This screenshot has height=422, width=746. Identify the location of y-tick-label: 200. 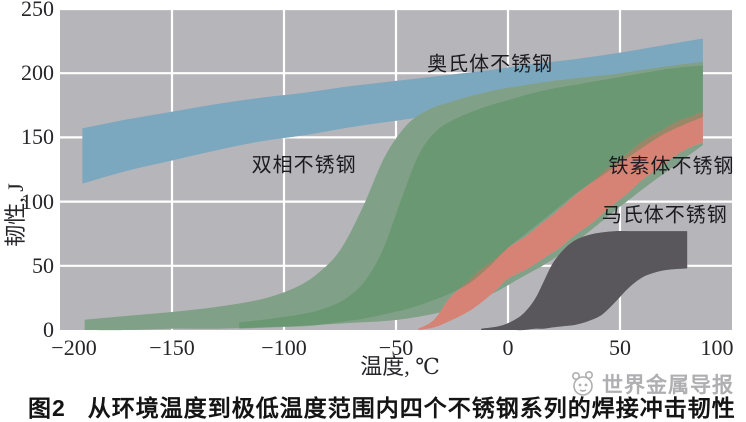
(37, 73).